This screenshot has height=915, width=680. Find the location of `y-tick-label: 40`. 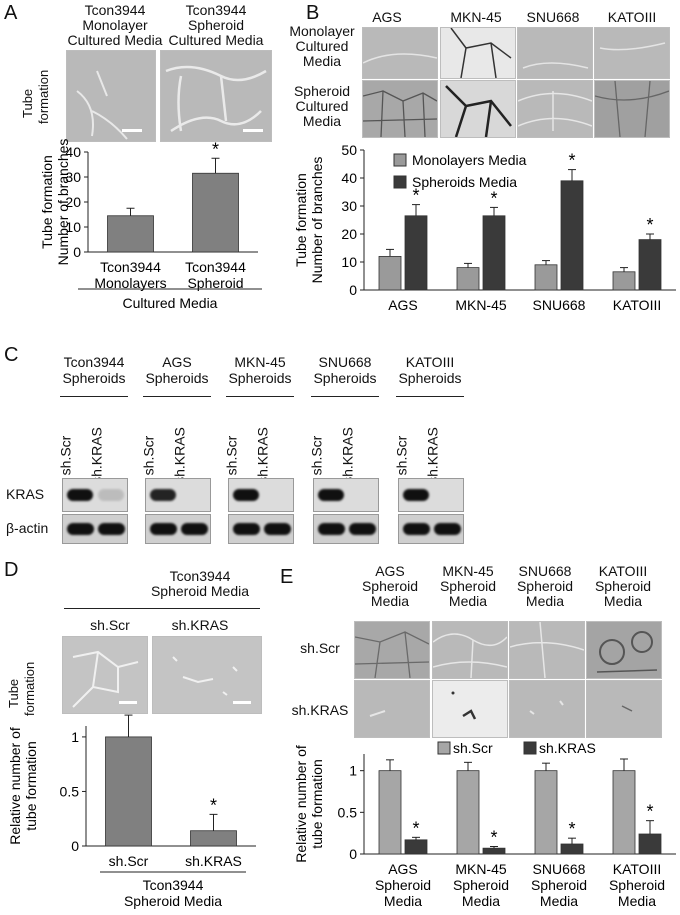

y-tick-label: 40 is located at coordinates (73, 152).